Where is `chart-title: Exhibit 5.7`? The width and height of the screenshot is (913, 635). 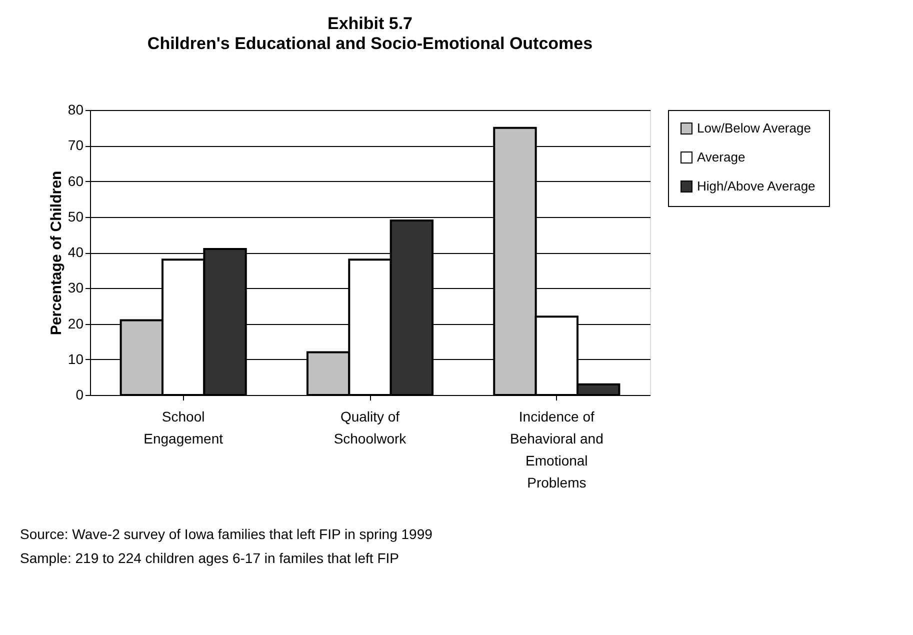 chart-title: Exhibit 5.7 is located at coordinates (370, 23).